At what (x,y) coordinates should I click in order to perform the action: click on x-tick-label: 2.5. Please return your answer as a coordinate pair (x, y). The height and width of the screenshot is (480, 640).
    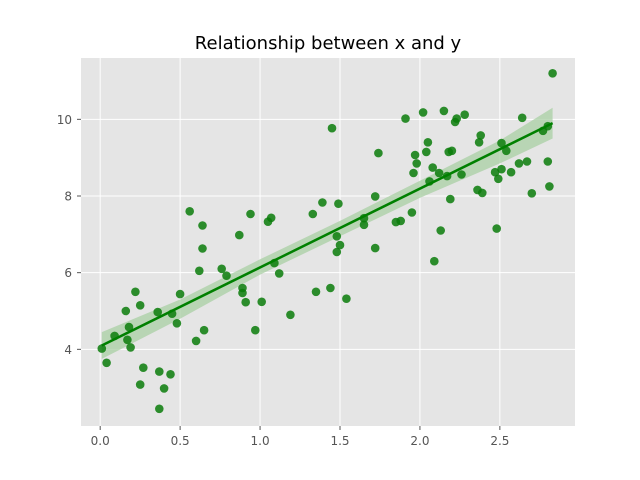
    Looking at the image, I should click on (499, 441).